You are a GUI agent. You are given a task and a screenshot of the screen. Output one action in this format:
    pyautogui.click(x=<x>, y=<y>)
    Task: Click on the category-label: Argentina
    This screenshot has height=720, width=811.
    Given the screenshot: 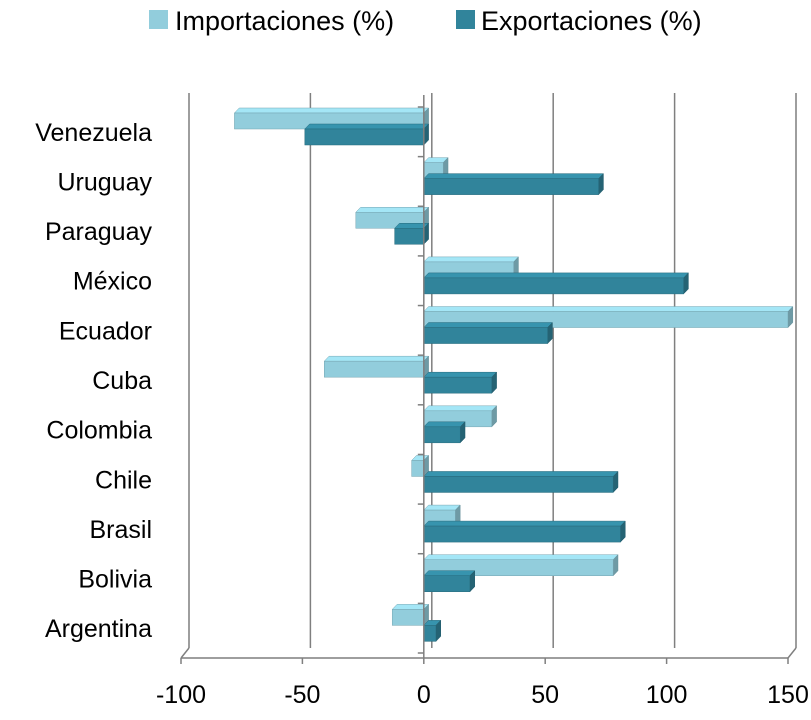 What is the action you would take?
    pyautogui.click(x=98, y=629)
    